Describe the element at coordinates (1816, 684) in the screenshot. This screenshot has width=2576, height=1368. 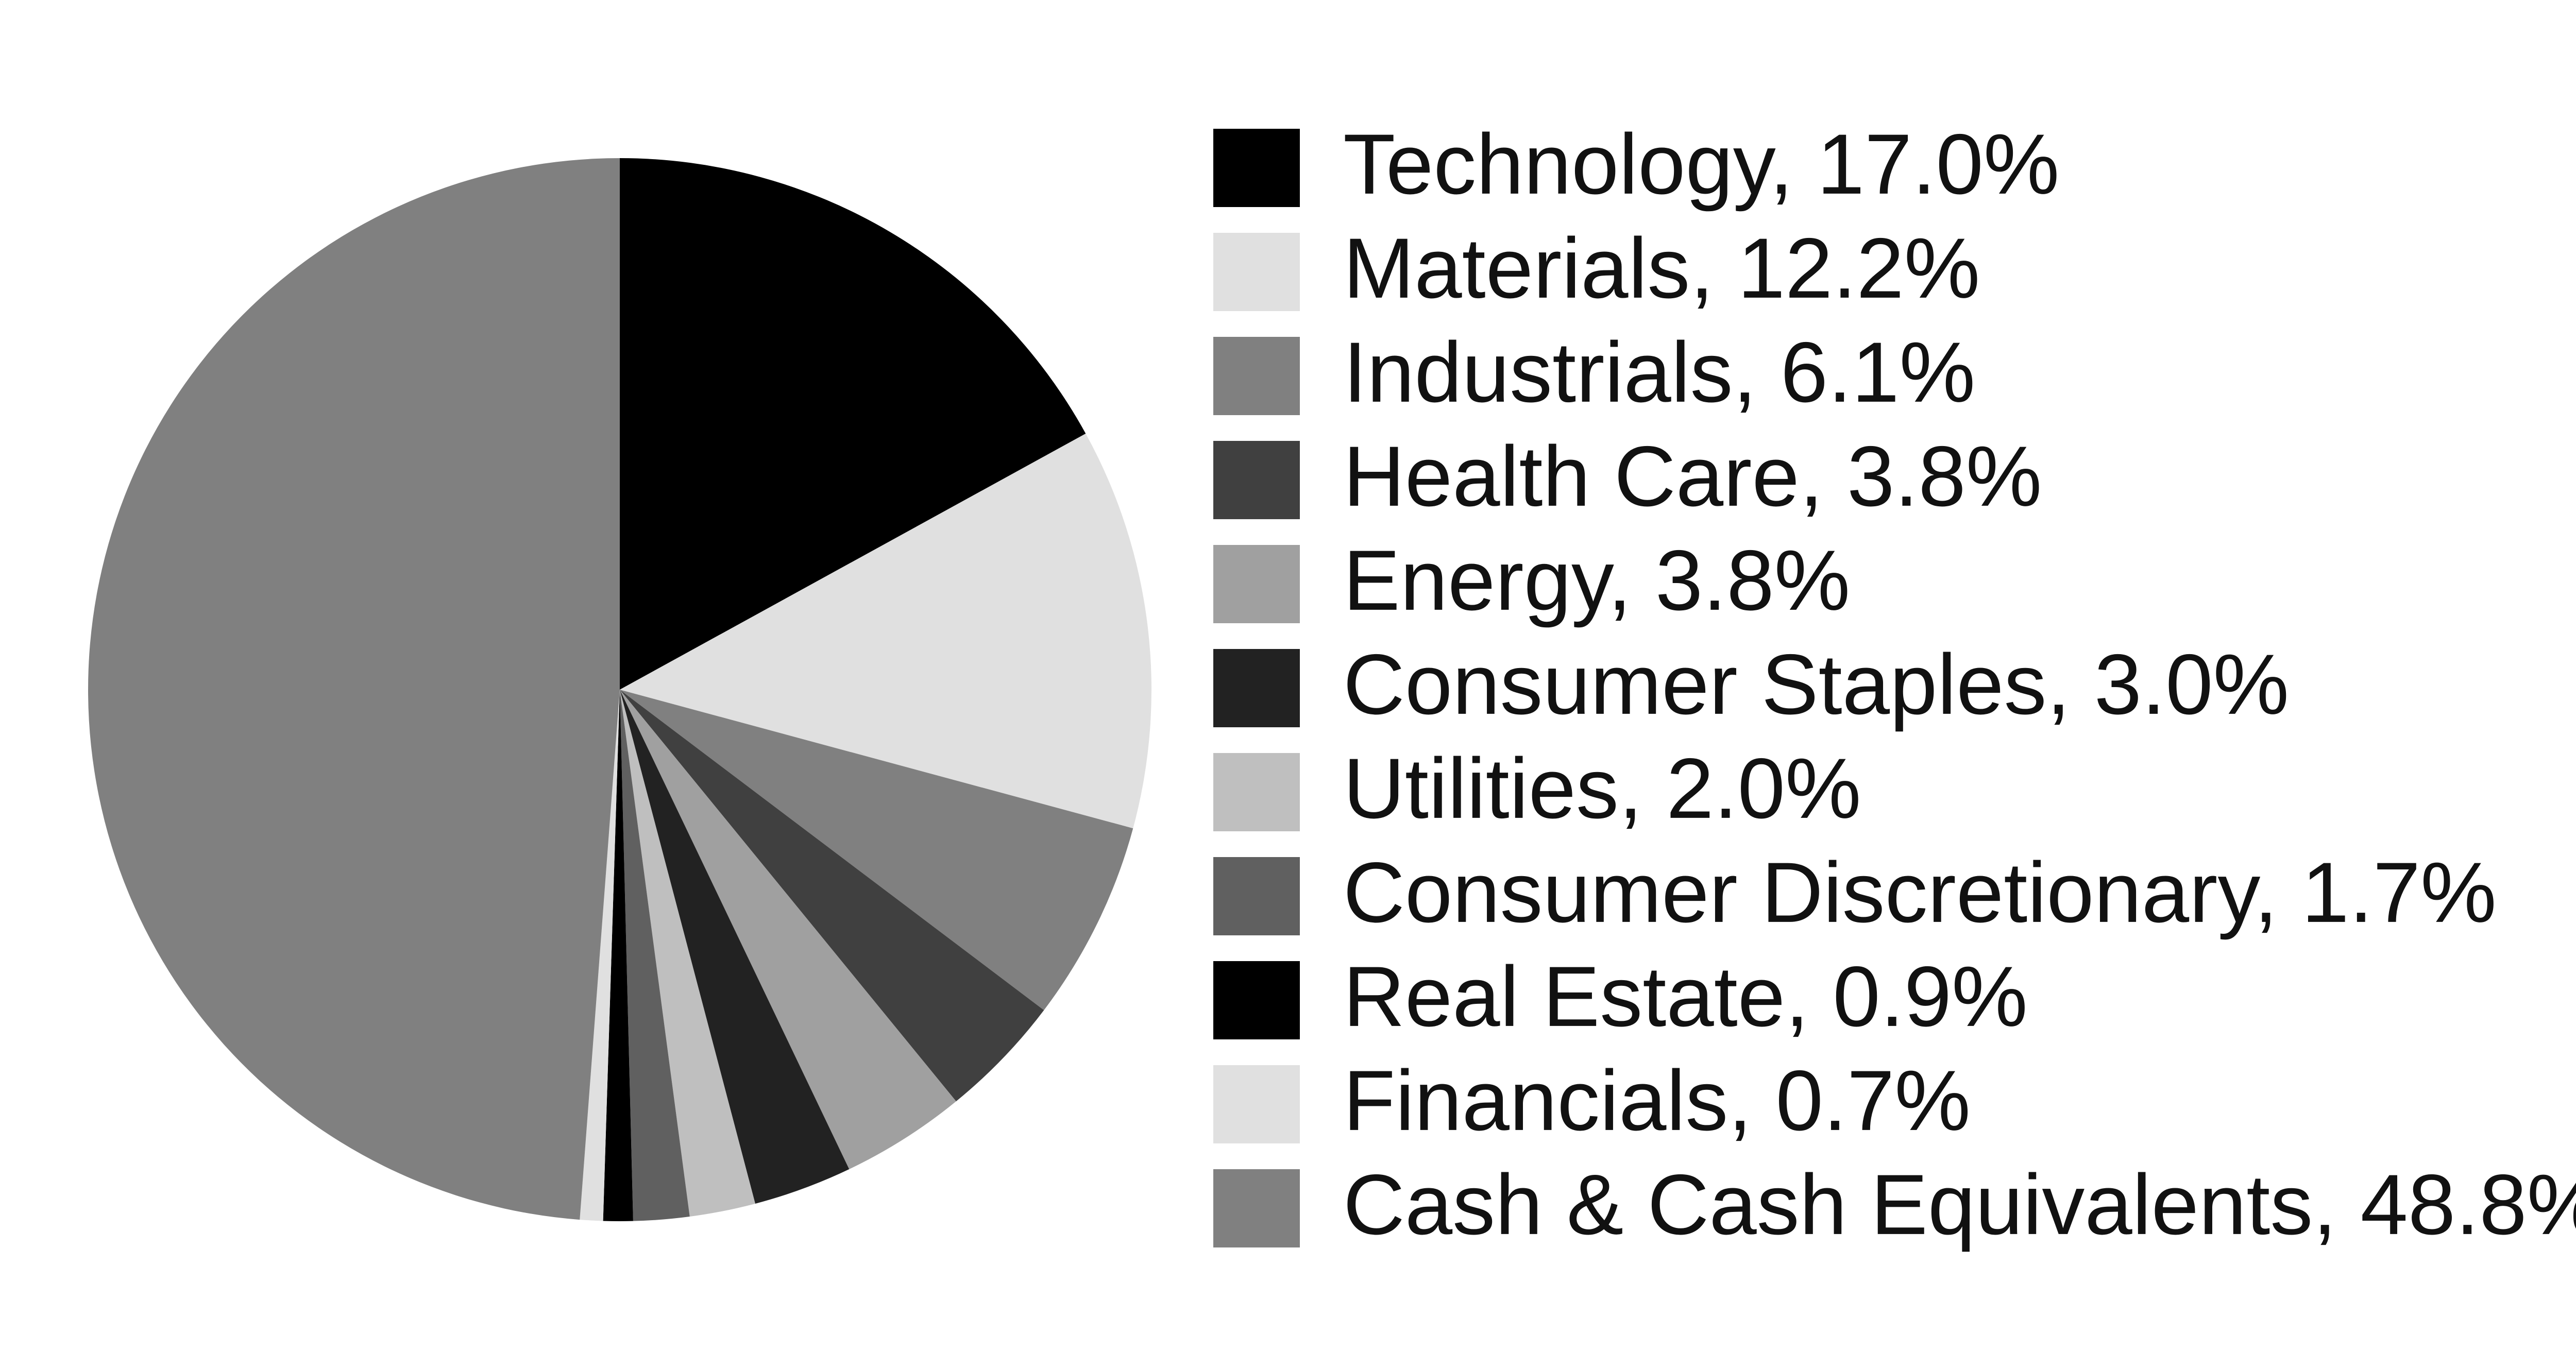
I see `legend-label: Consumer Staples, 3.0%` at that location.